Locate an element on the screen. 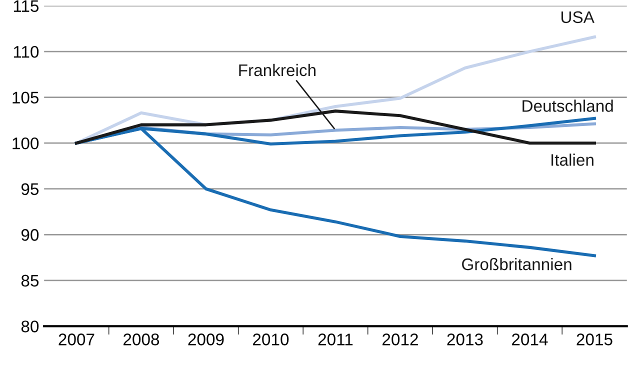 Image resolution: width=630 pixels, height=386 pixels. x-tick-label: 2010 is located at coordinates (271, 340).